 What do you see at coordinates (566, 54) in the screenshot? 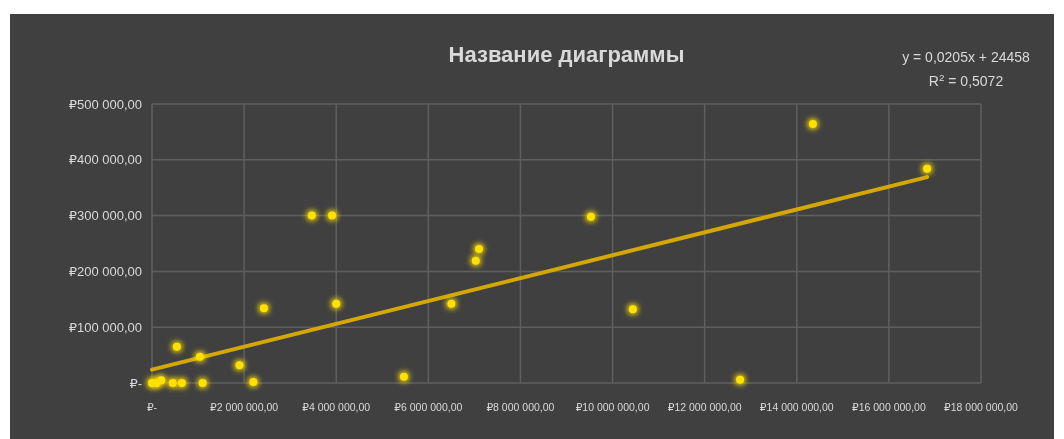
I see `chart-title: Название диаграммы` at bounding box center [566, 54].